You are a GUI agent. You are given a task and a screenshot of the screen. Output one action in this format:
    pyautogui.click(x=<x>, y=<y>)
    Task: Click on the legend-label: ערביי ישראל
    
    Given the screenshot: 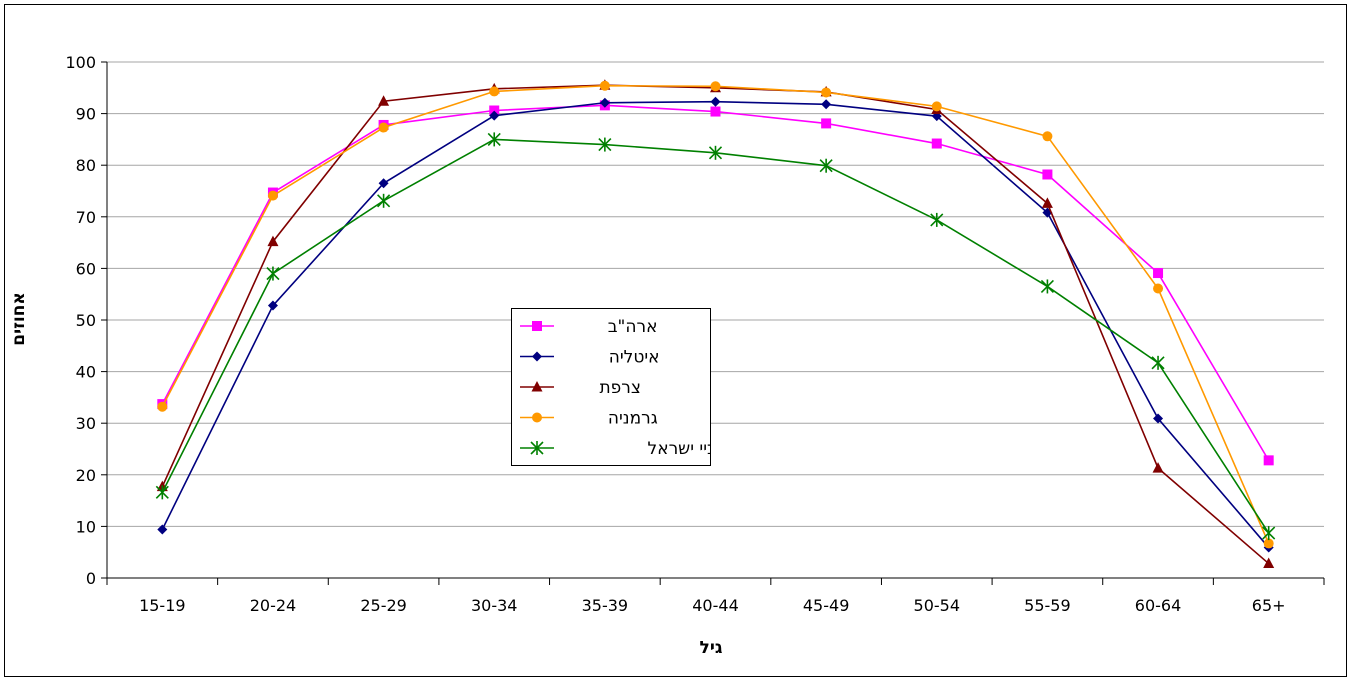 What is the action you would take?
    pyautogui.click(x=679, y=449)
    